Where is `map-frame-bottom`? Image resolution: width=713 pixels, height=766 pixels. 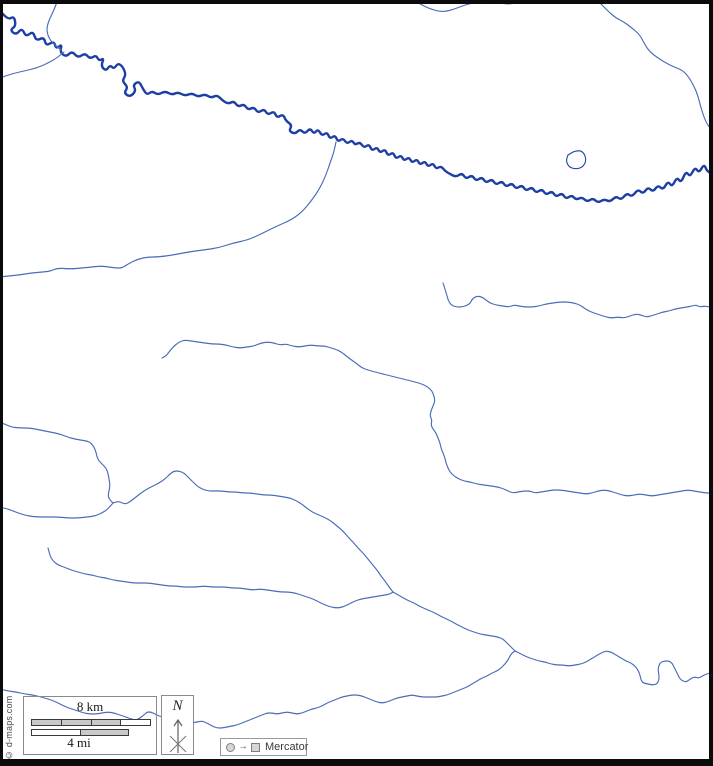 map-frame-bottom is located at coordinates (356, 762).